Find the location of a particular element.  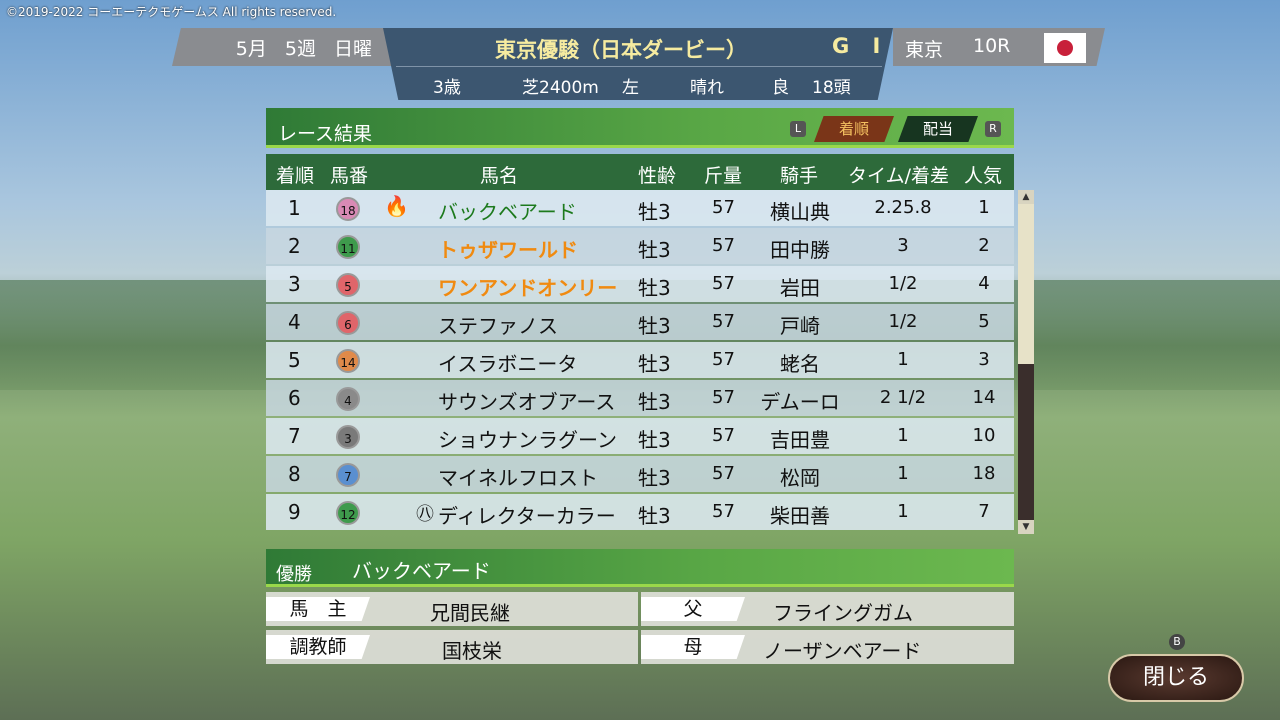

japan-flag-icon is located at coordinates (1065, 48).